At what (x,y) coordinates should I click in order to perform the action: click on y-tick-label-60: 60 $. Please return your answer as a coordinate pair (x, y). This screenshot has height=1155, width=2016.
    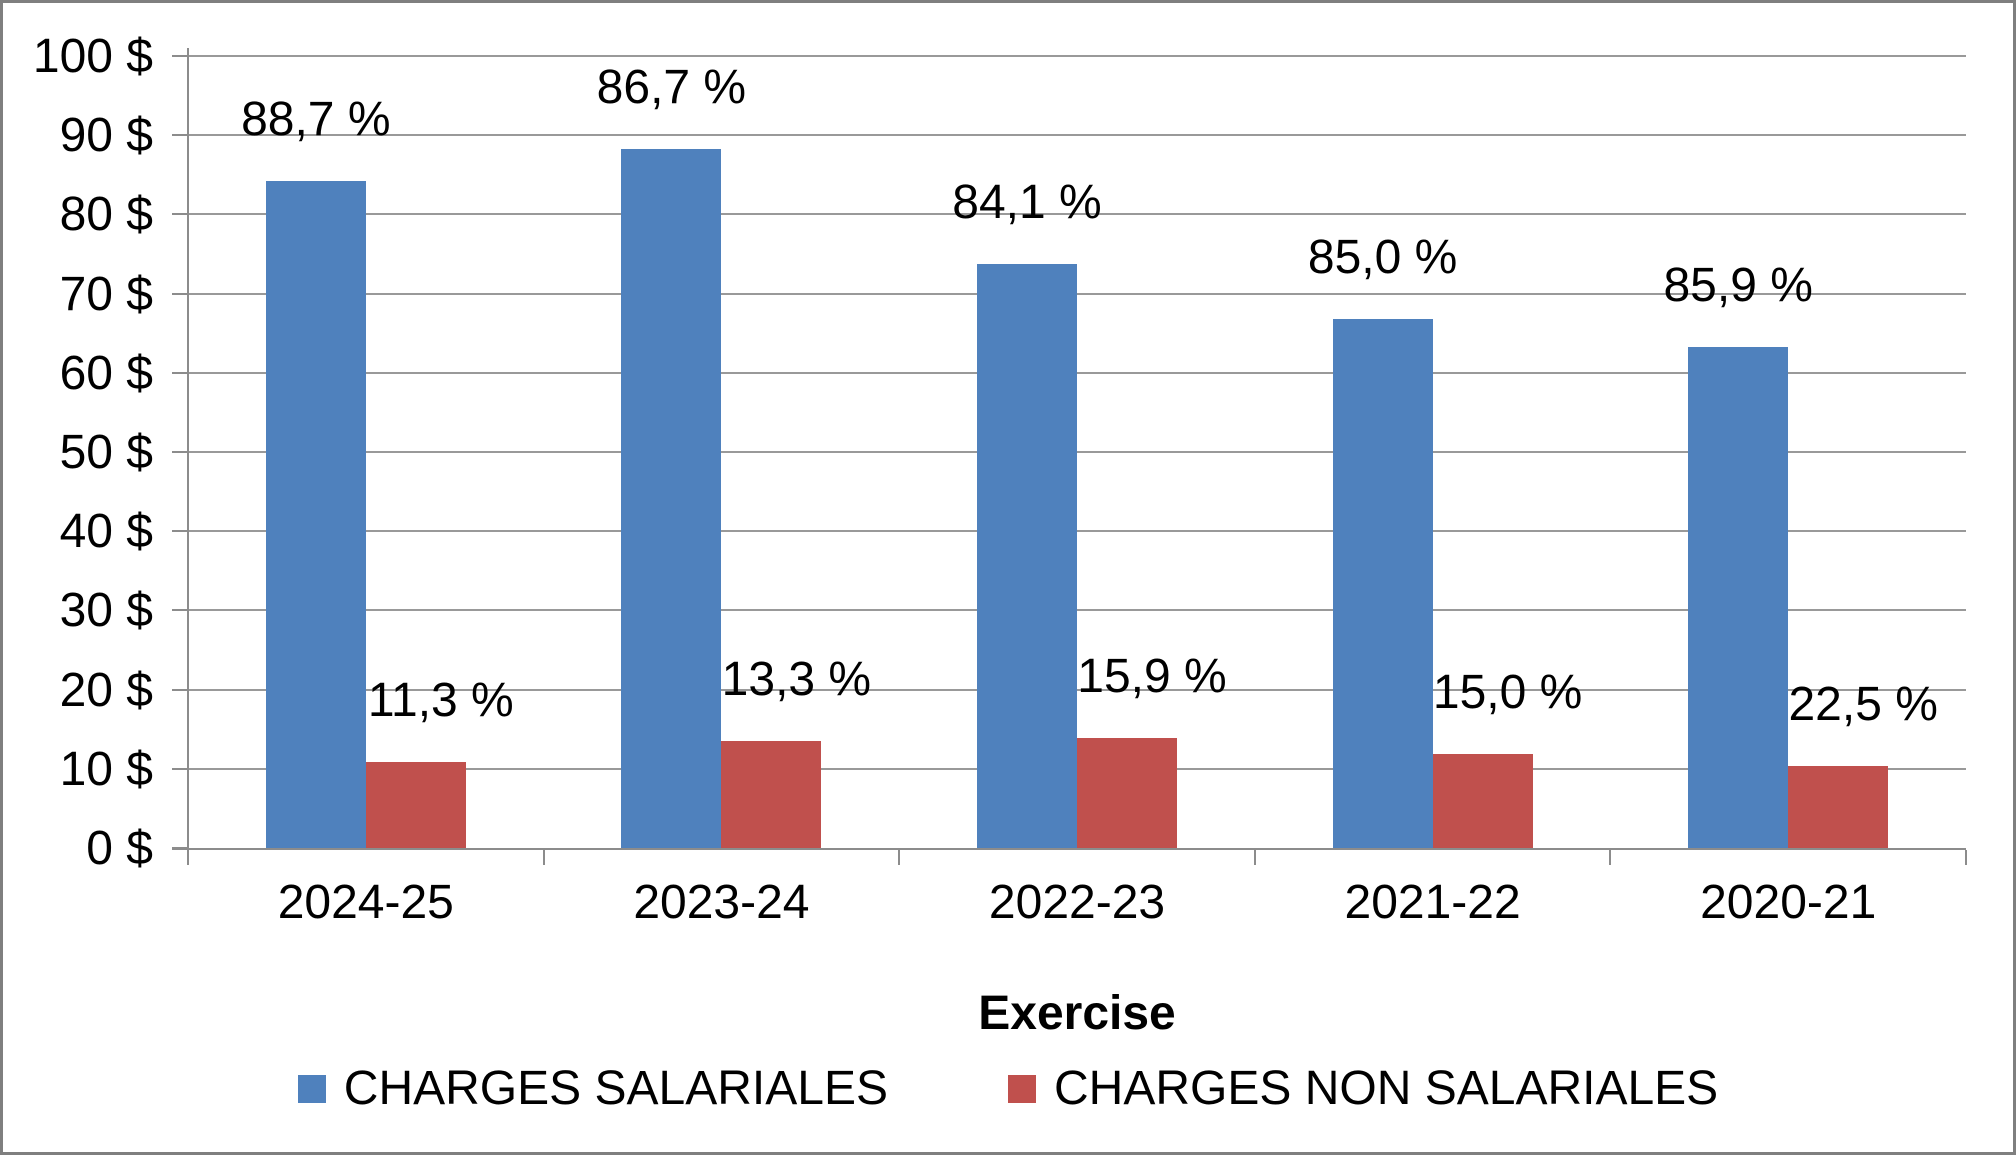
    Looking at the image, I should click on (106, 373).